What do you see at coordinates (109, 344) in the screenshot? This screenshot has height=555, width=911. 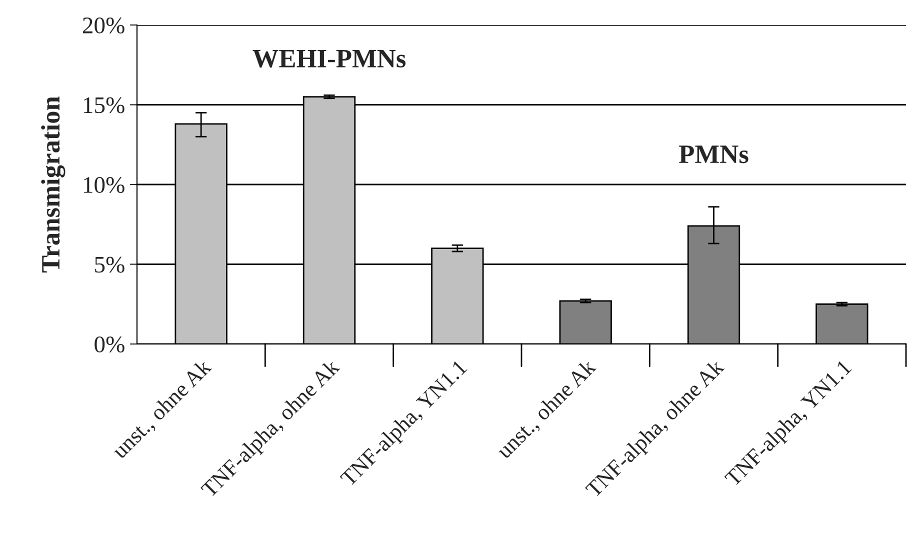 I see `y-tick-label: 0%` at bounding box center [109, 344].